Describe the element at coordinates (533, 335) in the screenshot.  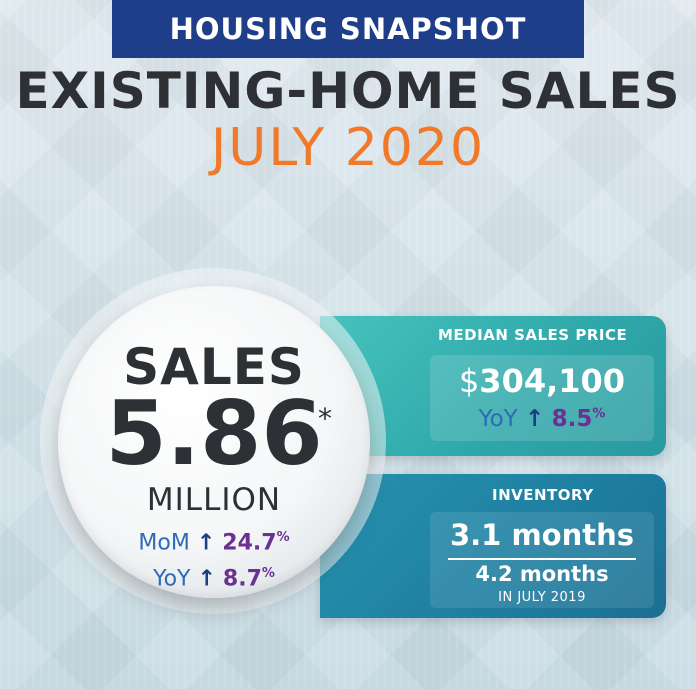
I see `median-price-label: MEDIAN SALES PRICE` at that location.